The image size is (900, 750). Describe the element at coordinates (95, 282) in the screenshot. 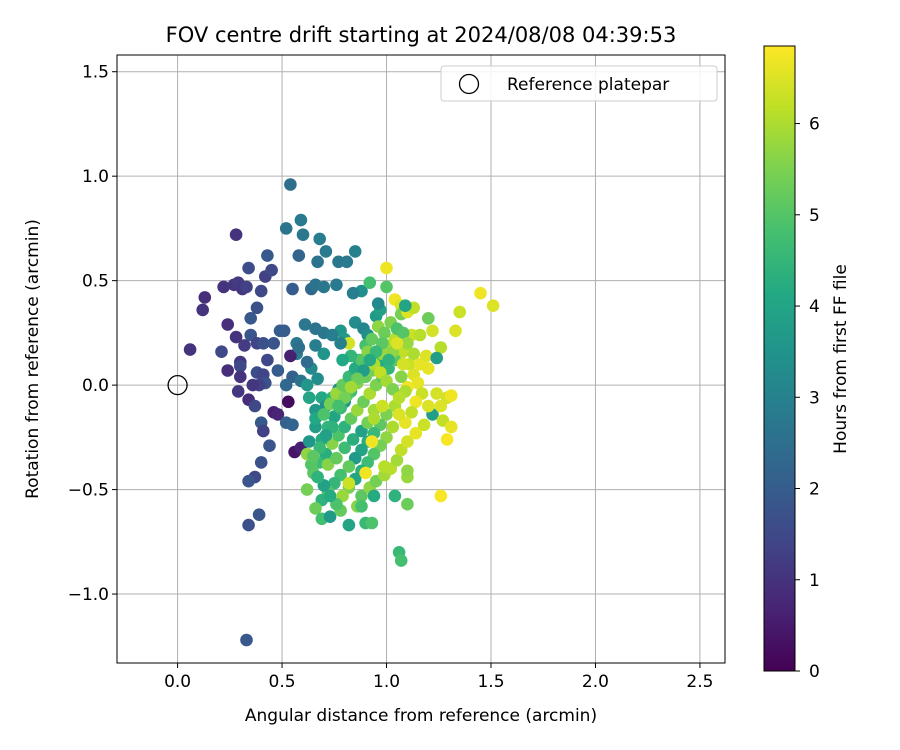

I see `y-tick-label: 0.5` at that location.